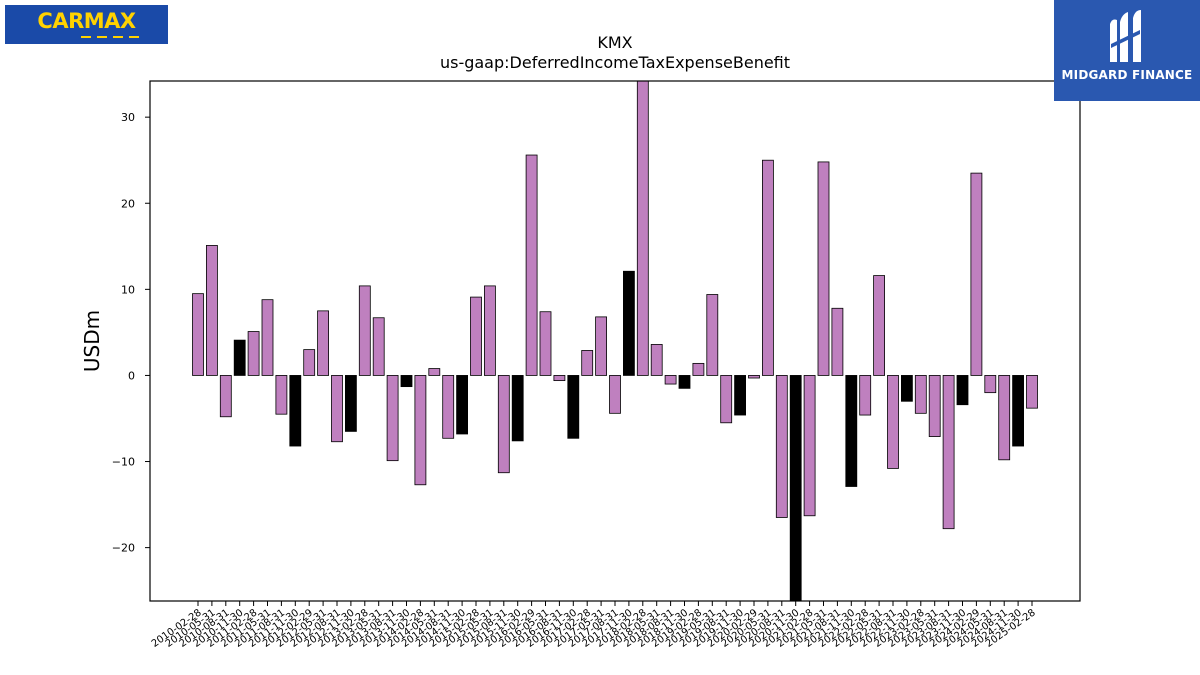  What do you see at coordinates (92, 341) in the screenshot?
I see `y-axis-label: USDm` at bounding box center [92, 341].